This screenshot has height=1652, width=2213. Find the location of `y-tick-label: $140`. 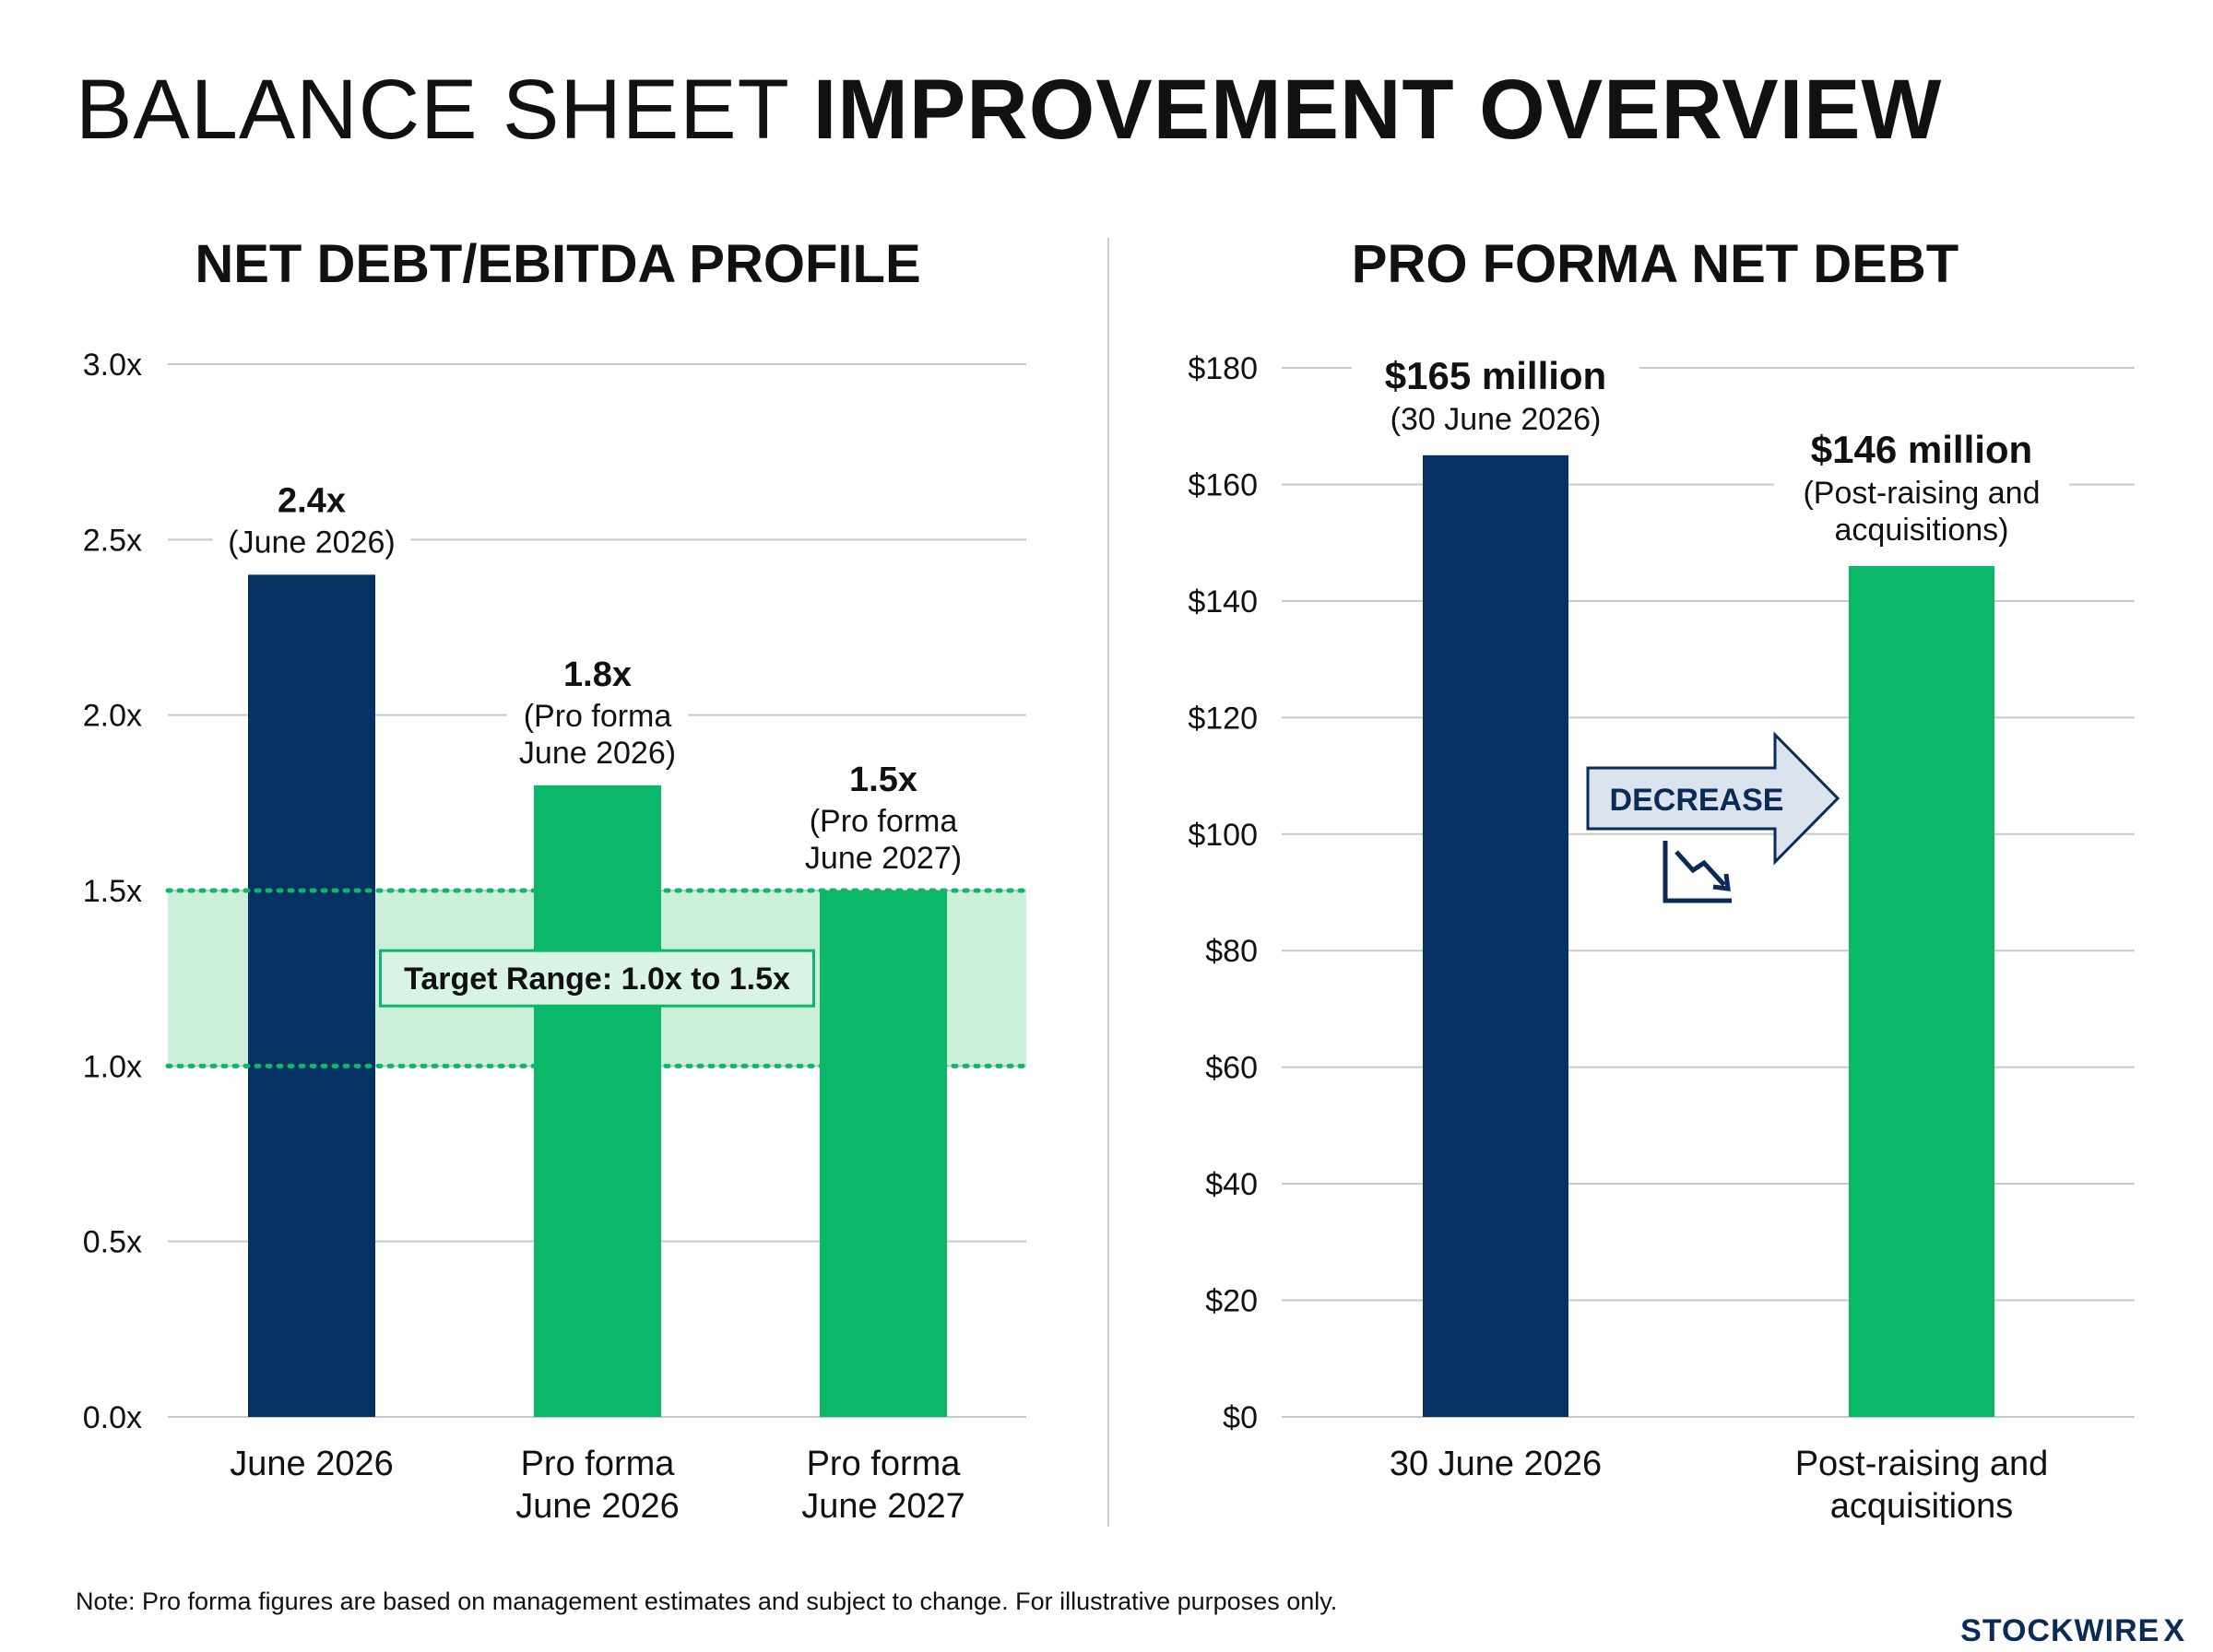

y-tick-label: $140 is located at coordinates (1223, 602).